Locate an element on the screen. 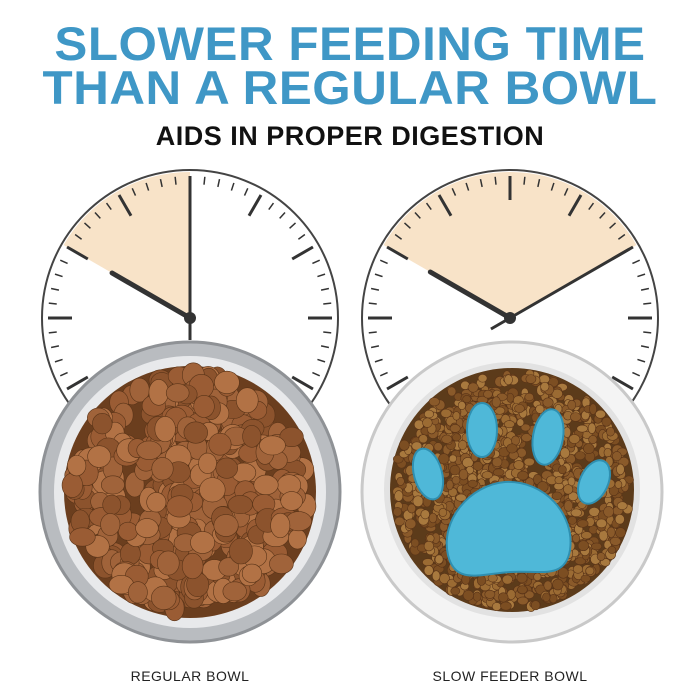  hour-hand is located at coordinates (151, 295).